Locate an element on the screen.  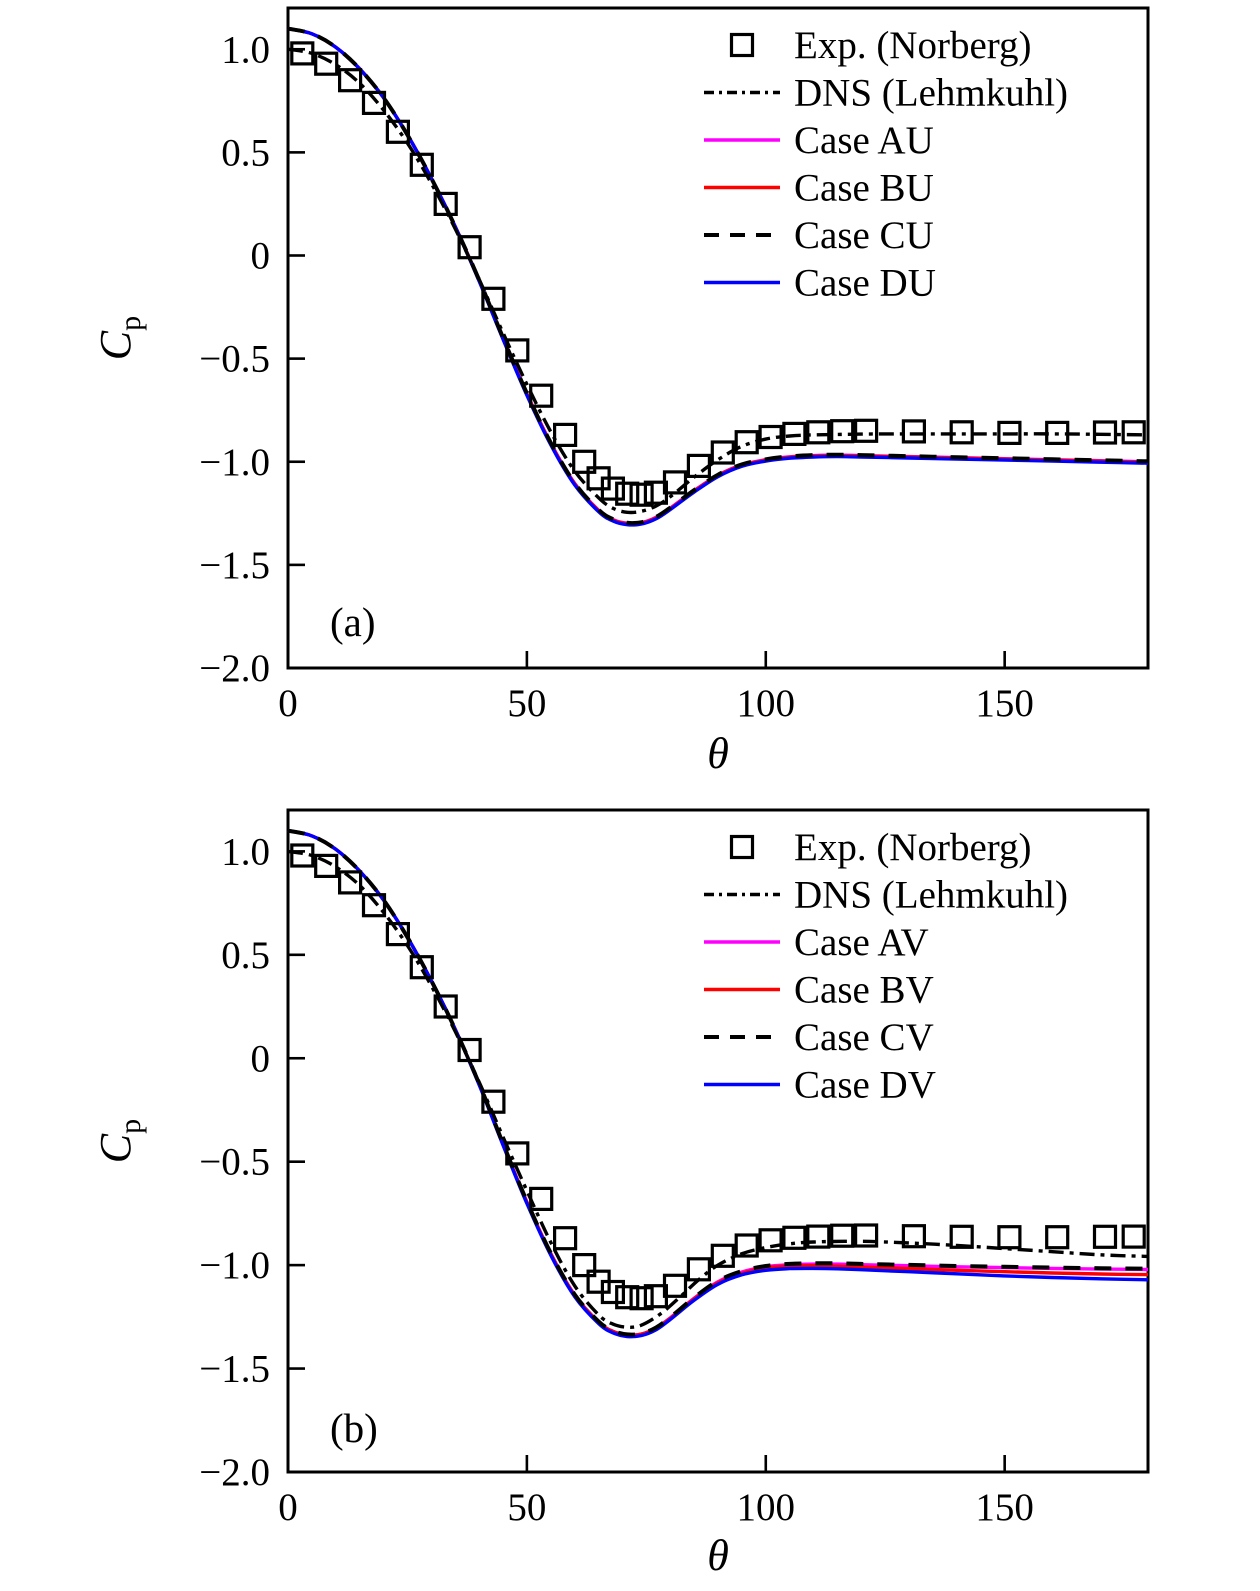
y-tick-label-a: −2.0 is located at coordinates (234, 668).